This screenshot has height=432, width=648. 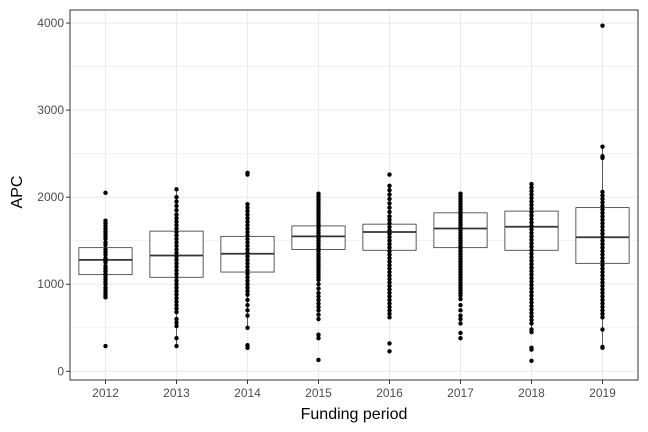 What do you see at coordinates (531, 393) in the screenshot?
I see `x-tick-label: 2018` at bounding box center [531, 393].